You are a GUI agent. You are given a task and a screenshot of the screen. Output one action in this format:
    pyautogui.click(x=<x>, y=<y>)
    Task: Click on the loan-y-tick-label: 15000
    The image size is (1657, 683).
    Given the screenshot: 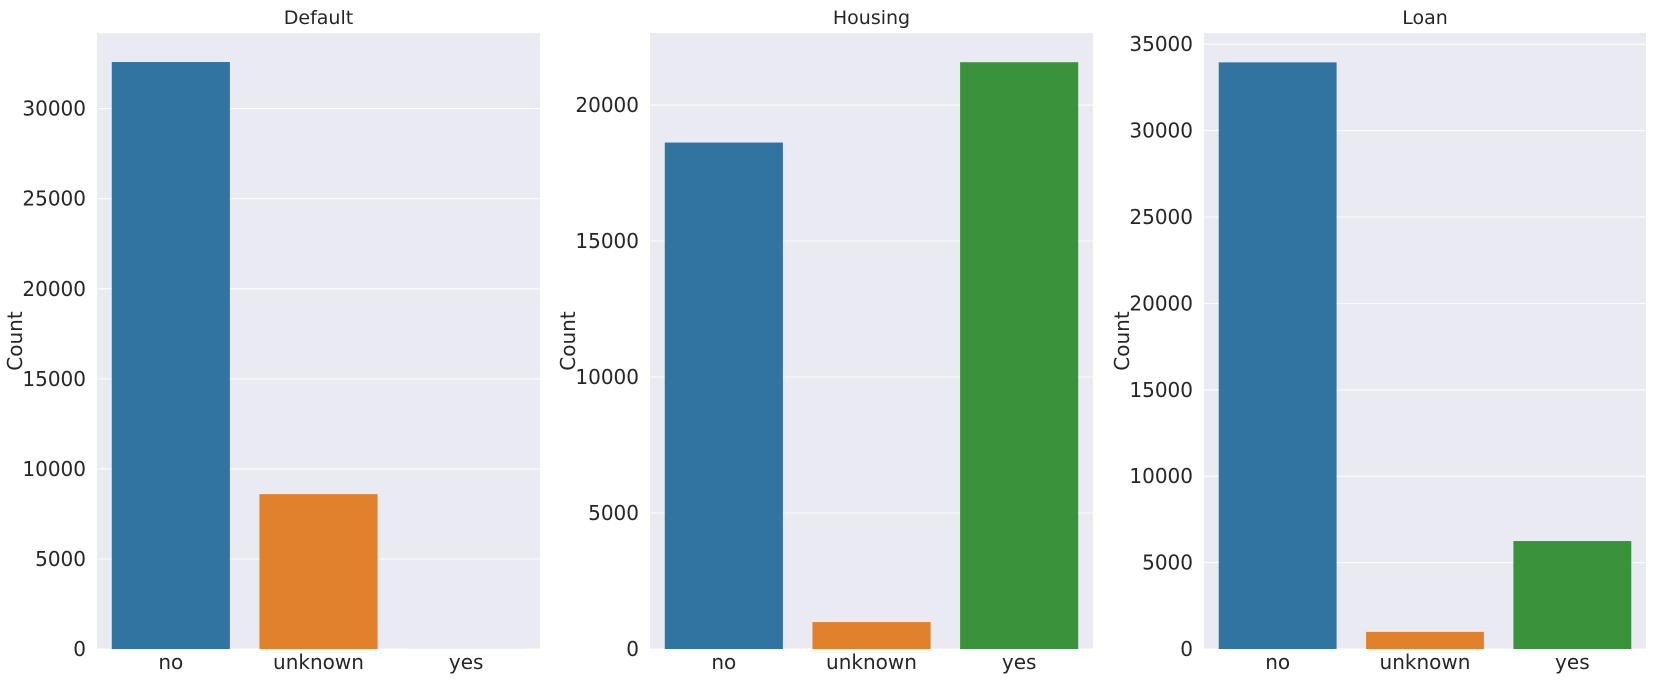 What is the action you would take?
    pyautogui.click(x=1161, y=390)
    